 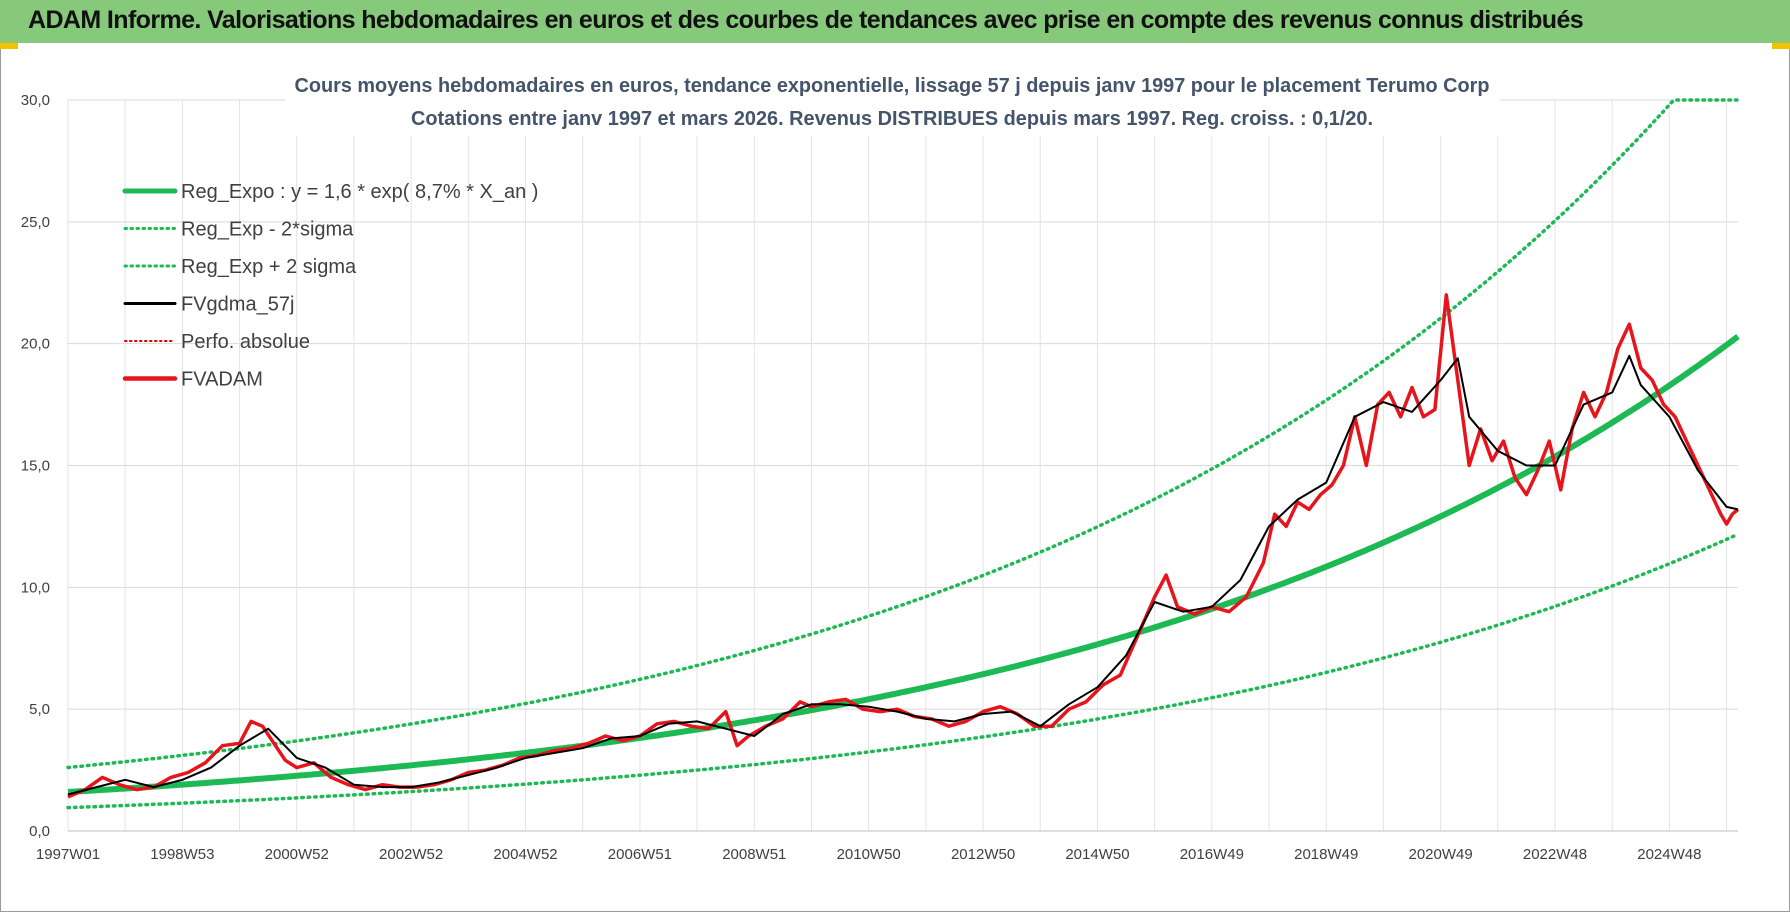 I want to click on legend-label: FVgdma_57j, so click(x=237, y=305).